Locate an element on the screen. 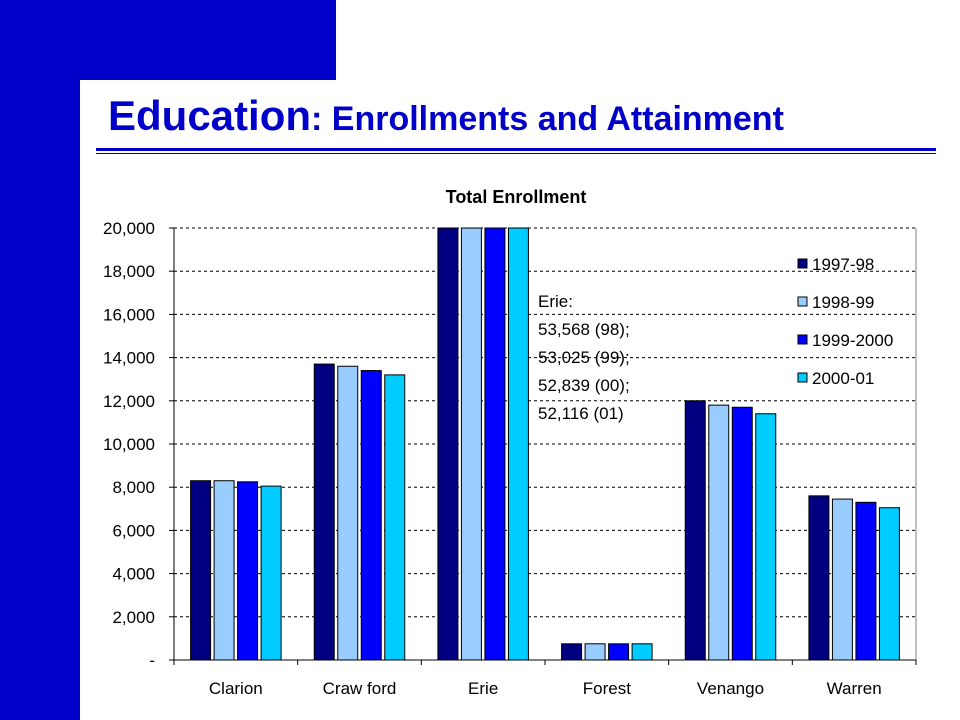 This screenshot has width=960, height=720. y-tick-label: 4,000 is located at coordinates (133, 574).